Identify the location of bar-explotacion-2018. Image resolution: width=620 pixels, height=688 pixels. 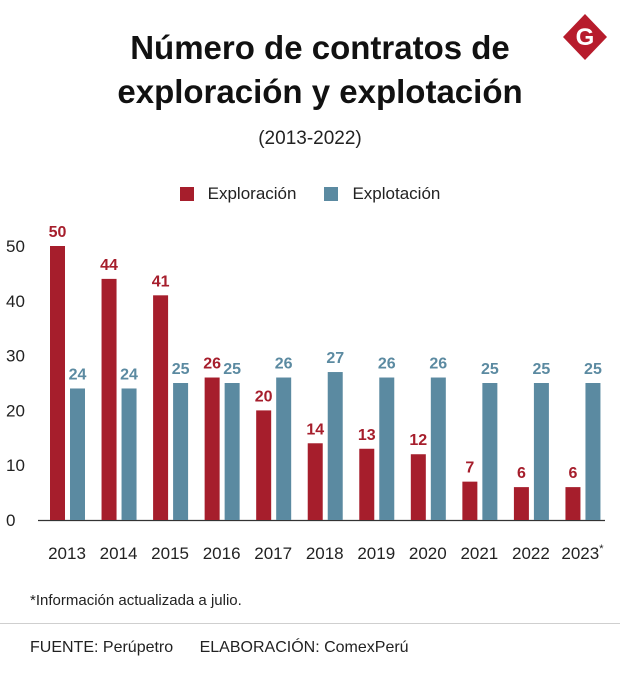
(335, 446).